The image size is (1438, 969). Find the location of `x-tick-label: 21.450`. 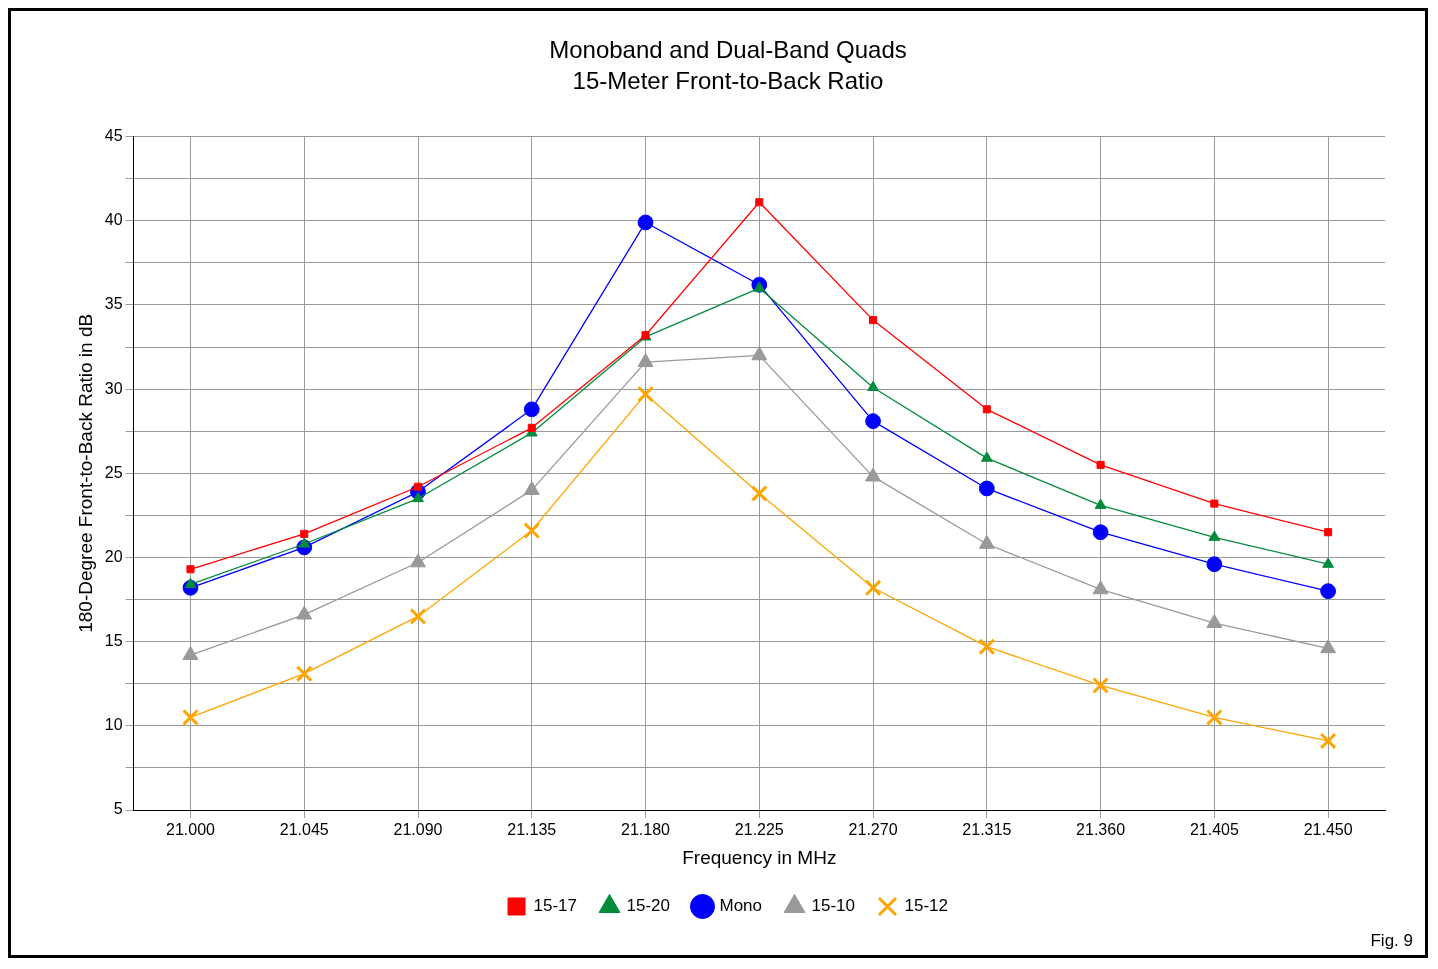

x-tick-label: 21.450 is located at coordinates (1328, 830).